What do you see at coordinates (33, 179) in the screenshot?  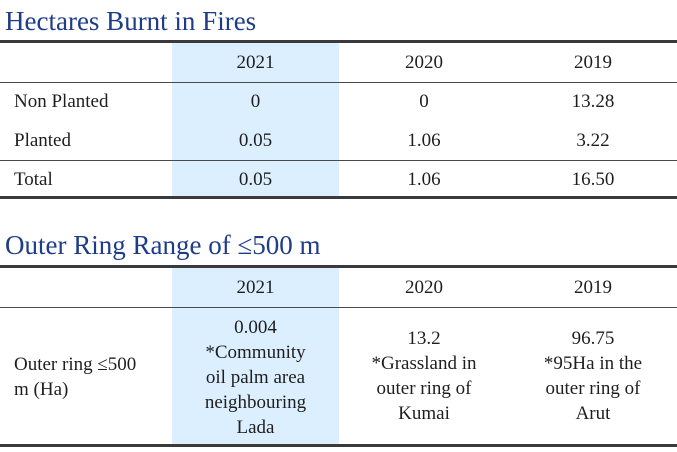 I see `table1-row-label: Total` at bounding box center [33, 179].